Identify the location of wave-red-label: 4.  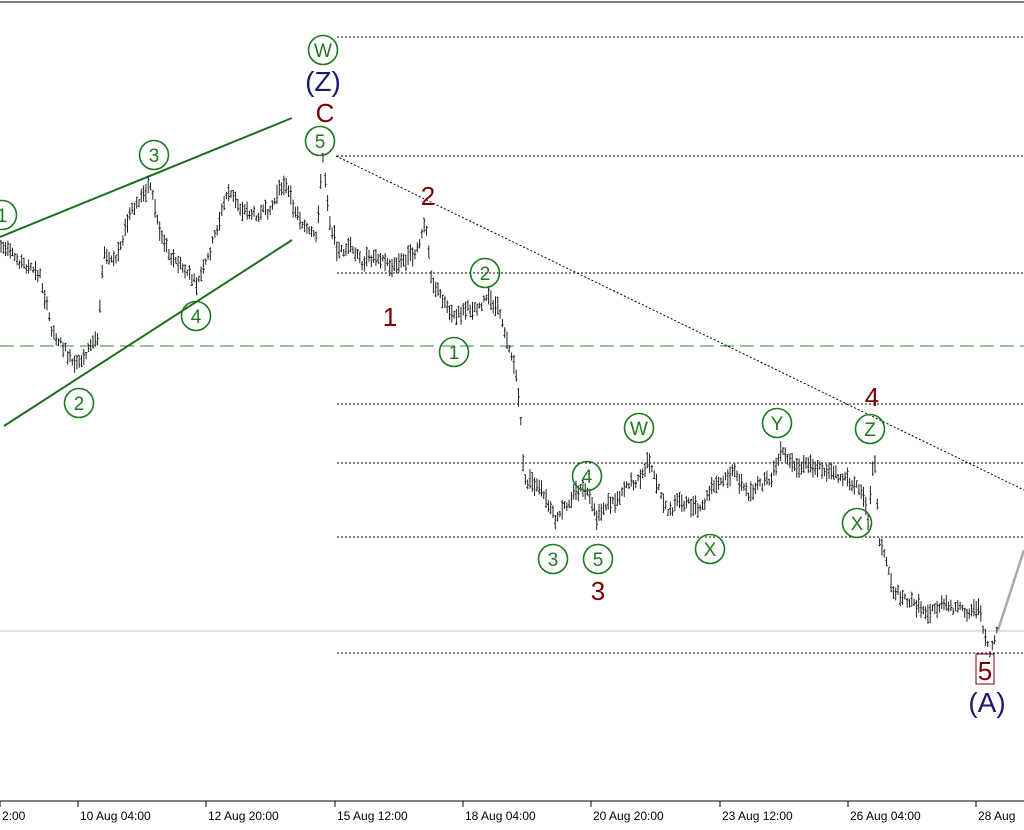
(872, 397).